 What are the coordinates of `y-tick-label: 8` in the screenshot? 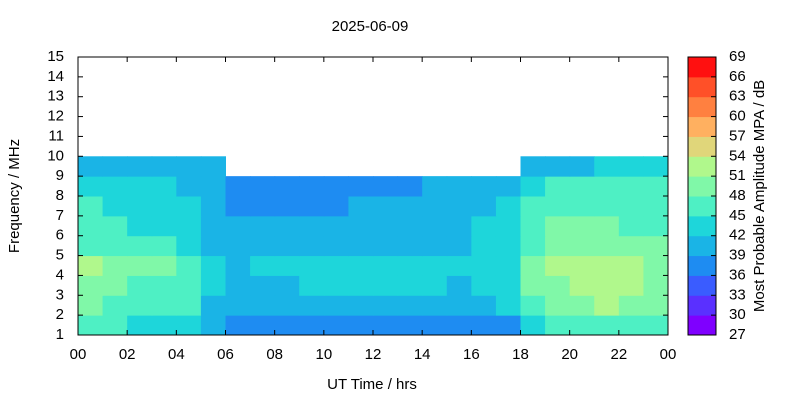 It's located at (60, 195).